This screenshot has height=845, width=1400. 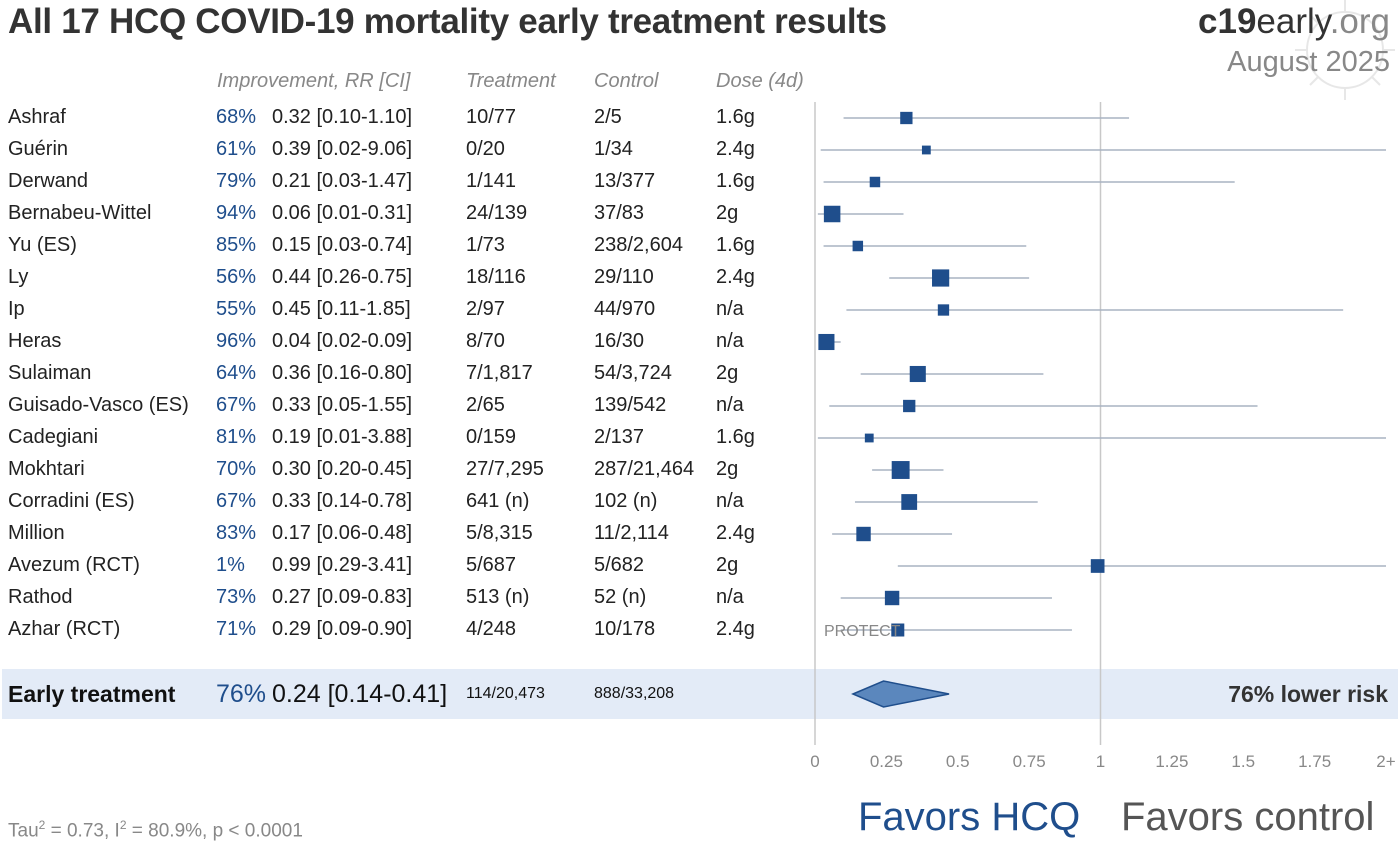 What do you see at coordinates (236, 437) in the screenshot?
I see `row-improvement: 81%` at bounding box center [236, 437].